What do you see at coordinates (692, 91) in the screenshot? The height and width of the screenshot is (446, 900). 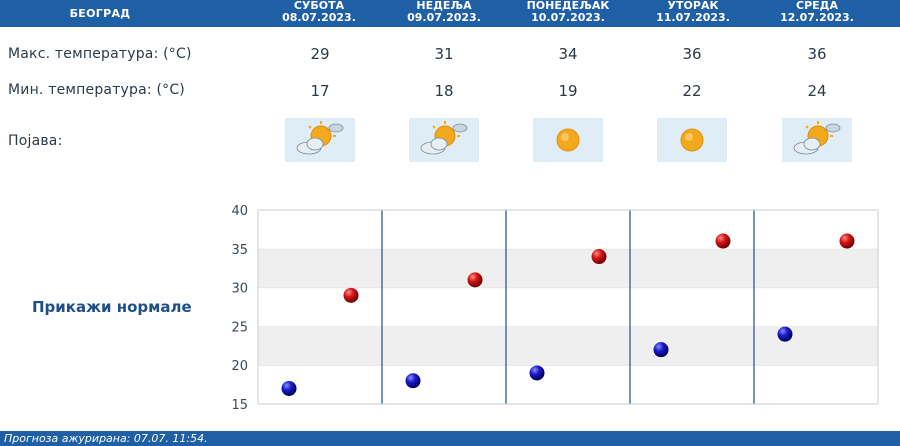 I see `min-temp-value: 22` at bounding box center [692, 91].